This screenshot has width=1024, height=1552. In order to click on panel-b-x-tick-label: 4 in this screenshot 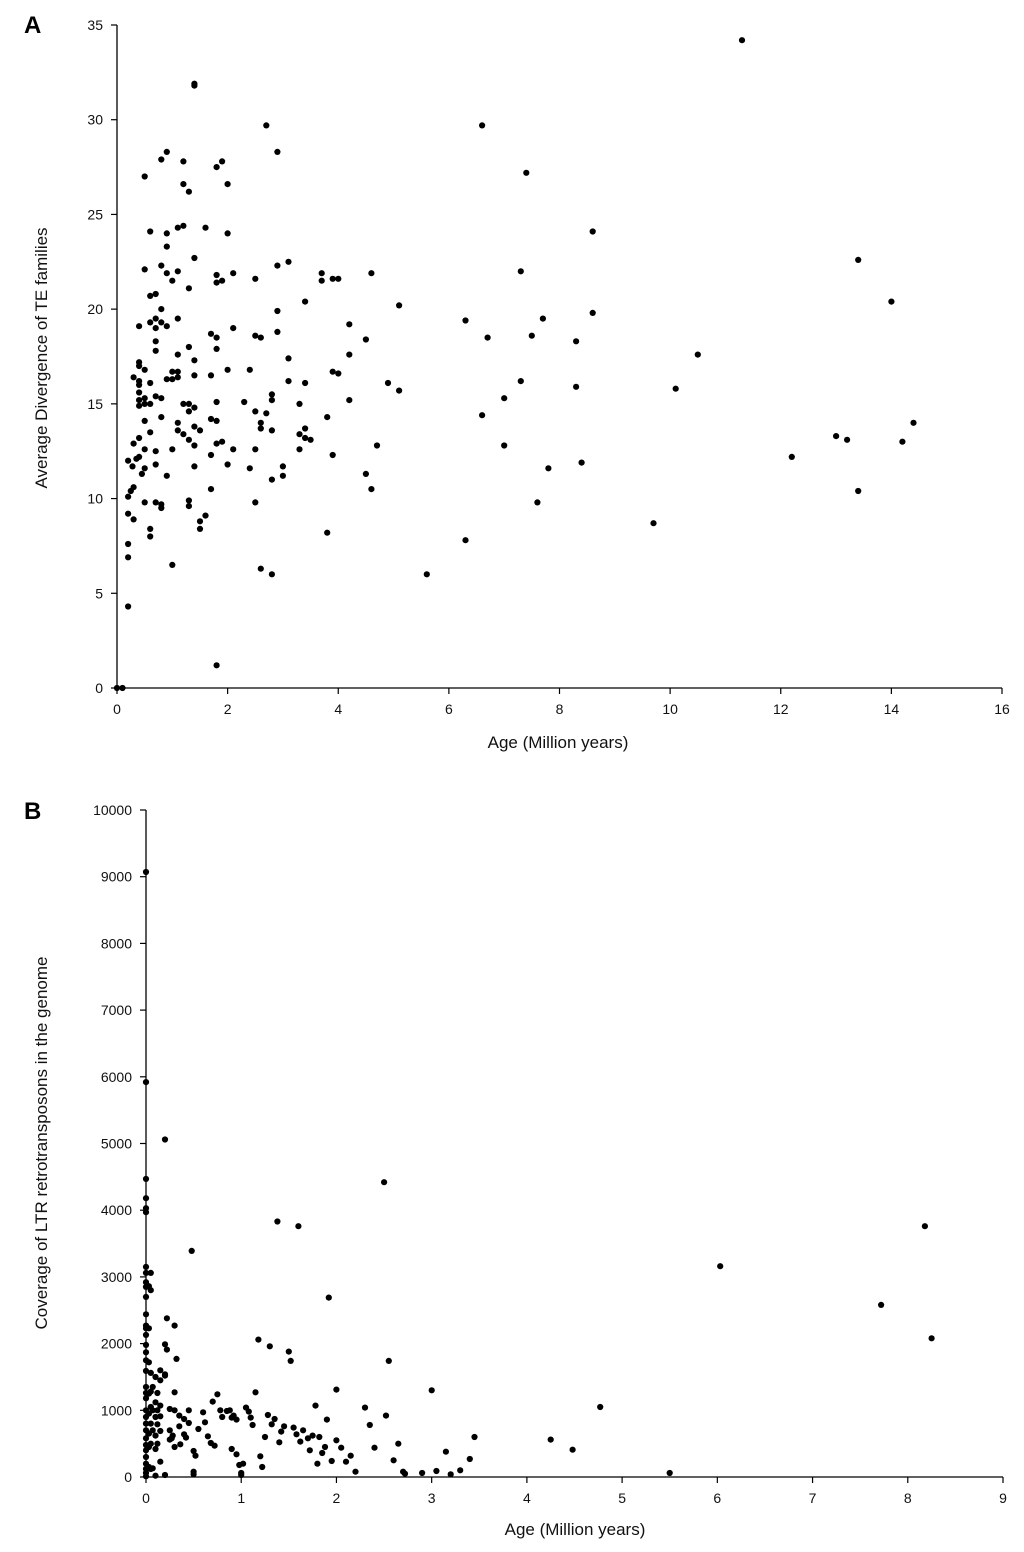, I will do `click(527, 1498)`.